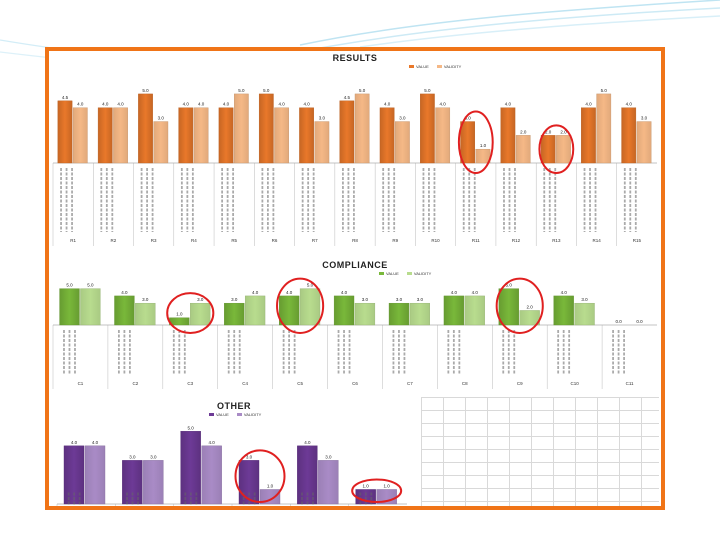 The image size is (720, 540). What do you see at coordinates (355, 383) in the screenshot?
I see `category-code: C6` at bounding box center [355, 383].